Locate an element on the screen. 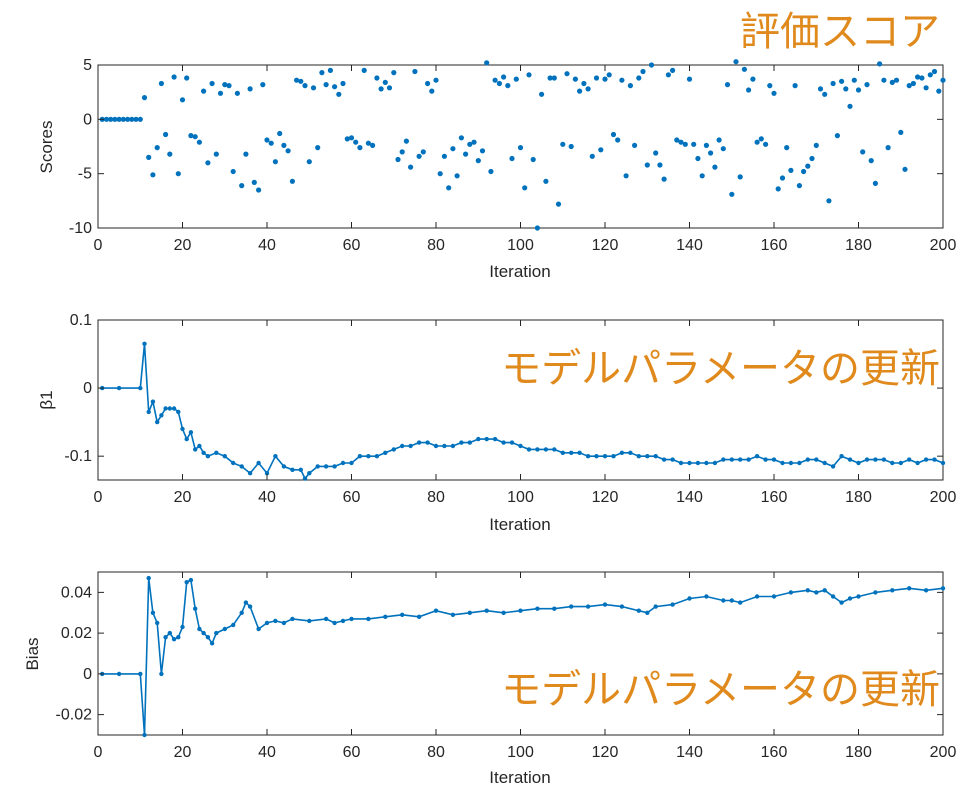  bias-y-axis-label: Bias is located at coordinates (32, 653).